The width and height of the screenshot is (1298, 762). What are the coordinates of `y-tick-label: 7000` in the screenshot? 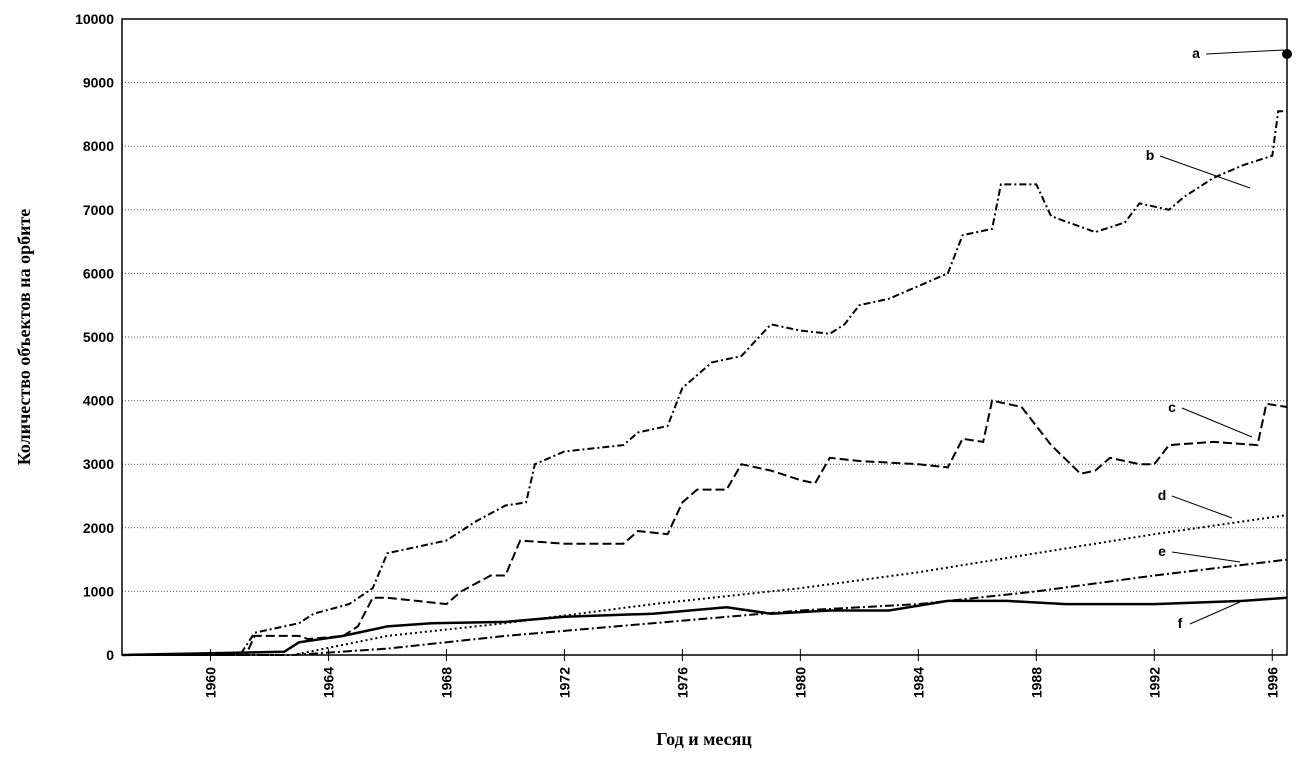 It's located at (98, 210).